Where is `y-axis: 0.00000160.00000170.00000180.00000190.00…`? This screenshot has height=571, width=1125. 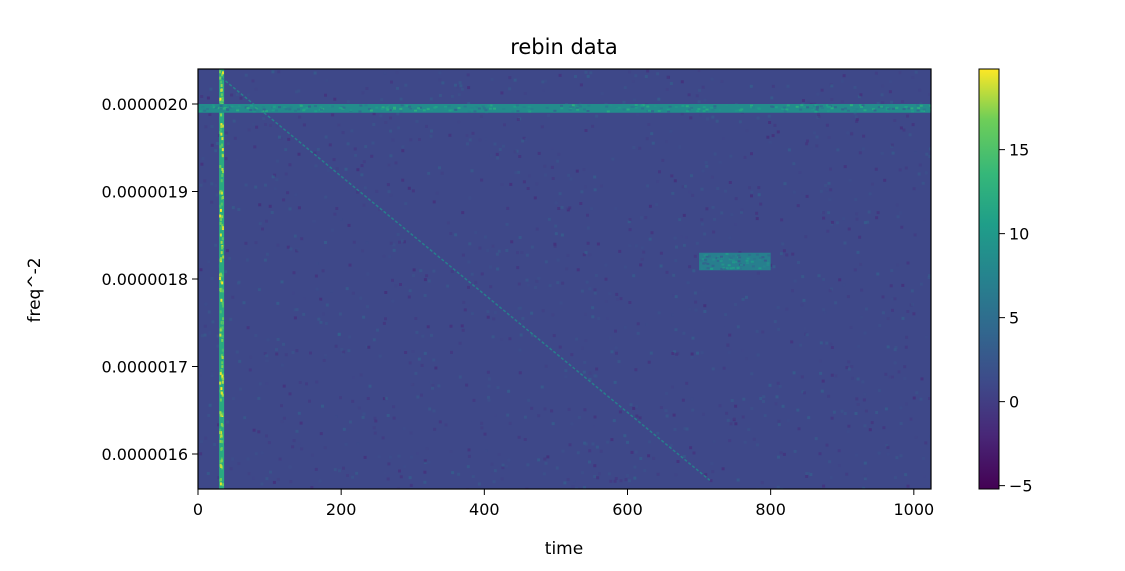 y-axis: 0.00000160.00000170.00000180.00000190.00… is located at coordinates (149, 279).